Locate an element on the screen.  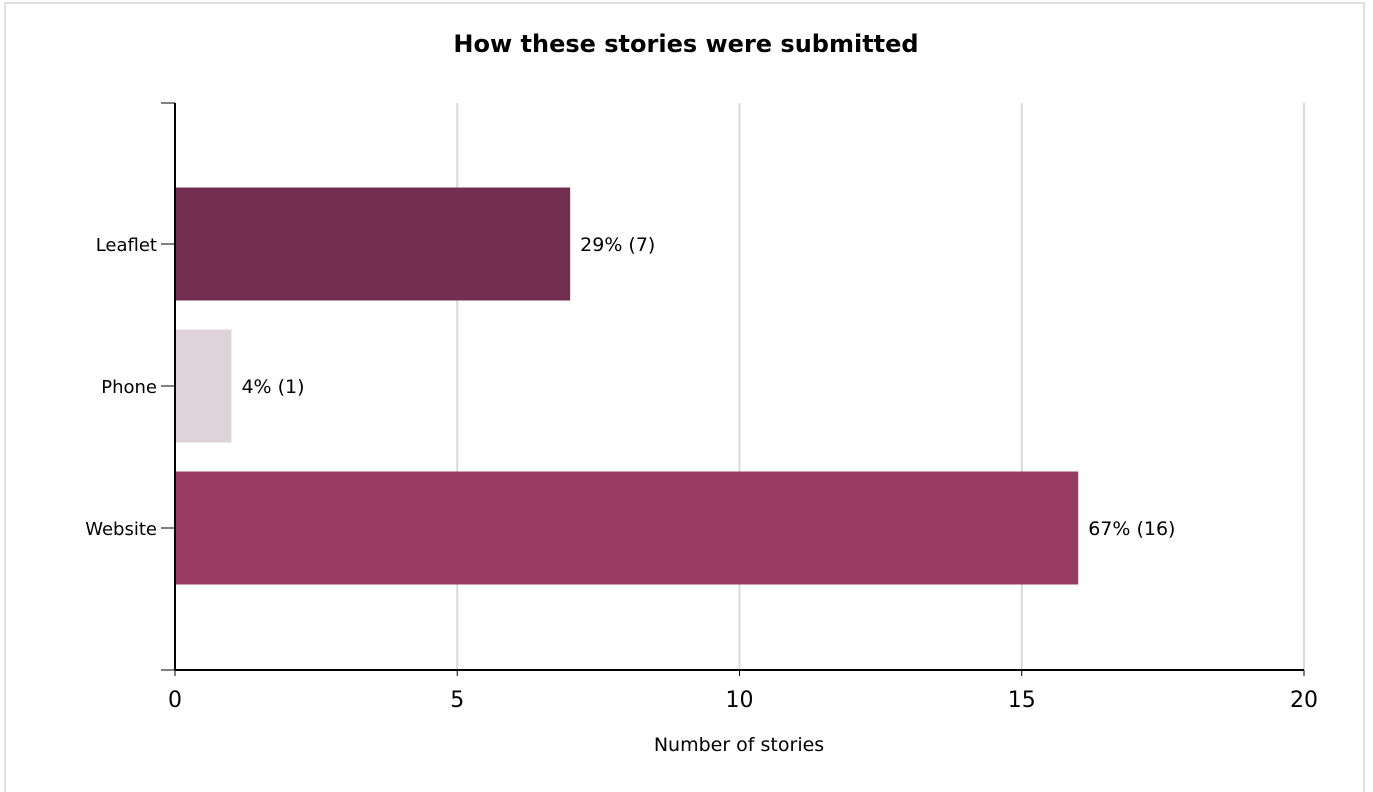
data-label: 29% (7) is located at coordinates (617, 245).